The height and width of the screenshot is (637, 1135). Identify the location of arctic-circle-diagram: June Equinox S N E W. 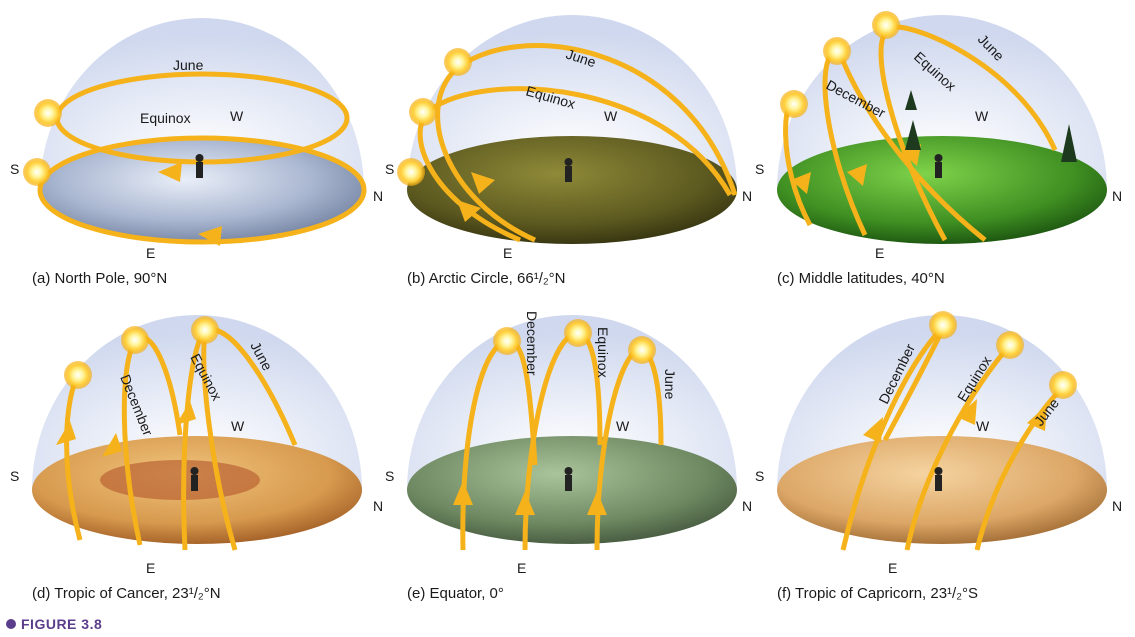
(568, 138).